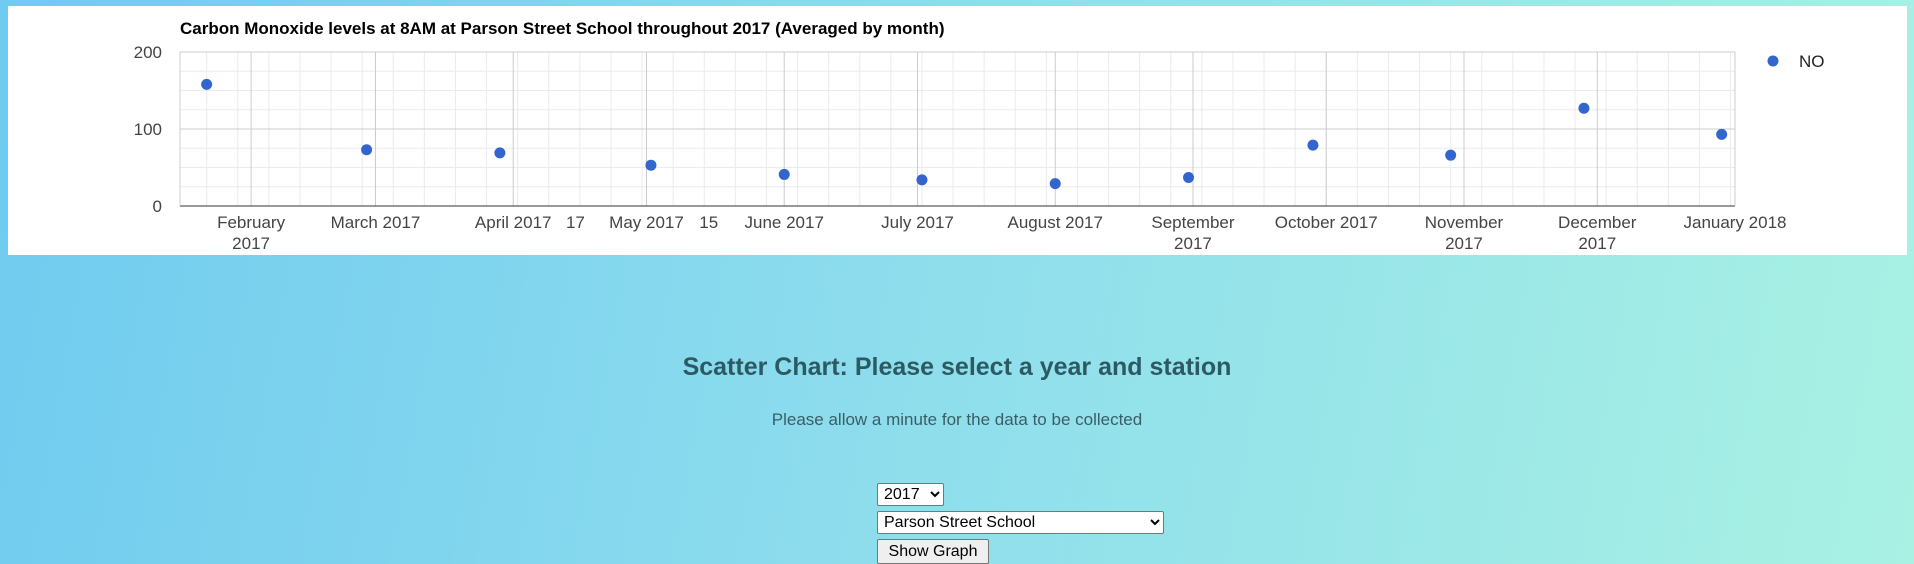 This screenshot has width=1914, height=564. What do you see at coordinates (1812, 61) in the screenshot?
I see `legend-label: NO` at bounding box center [1812, 61].